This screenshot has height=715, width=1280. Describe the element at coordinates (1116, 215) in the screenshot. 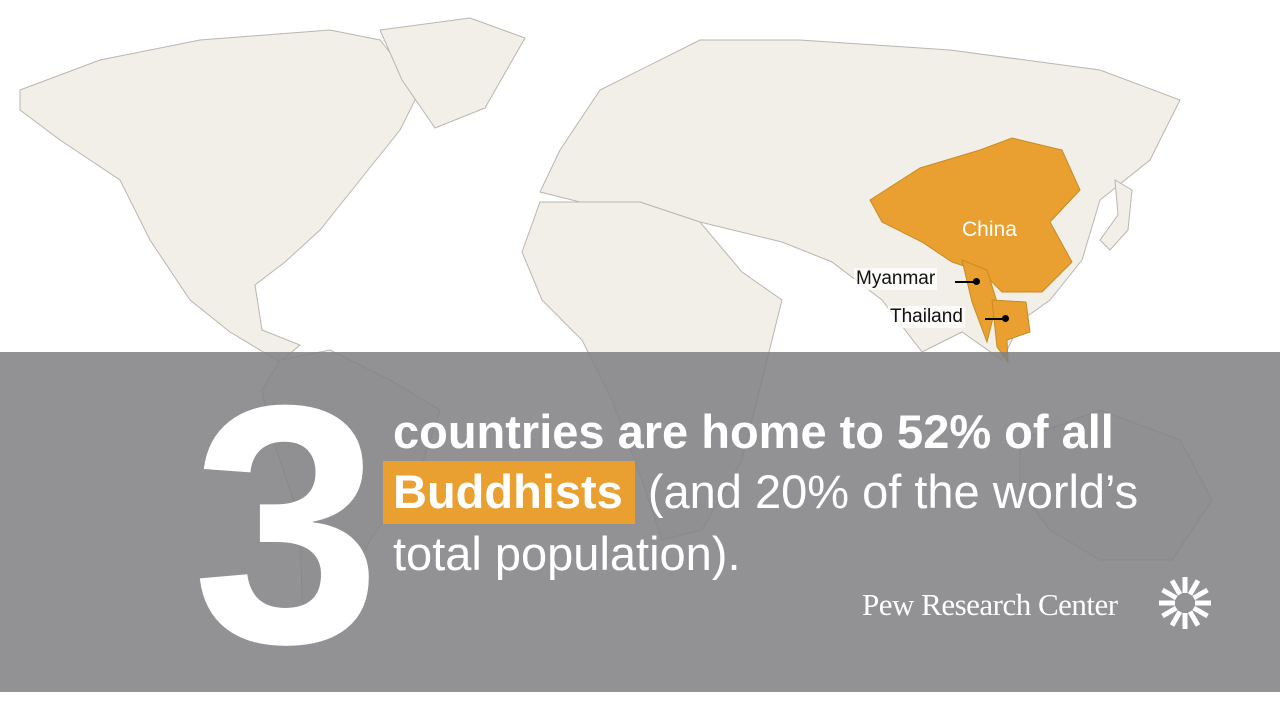

I see `japan` at that location.